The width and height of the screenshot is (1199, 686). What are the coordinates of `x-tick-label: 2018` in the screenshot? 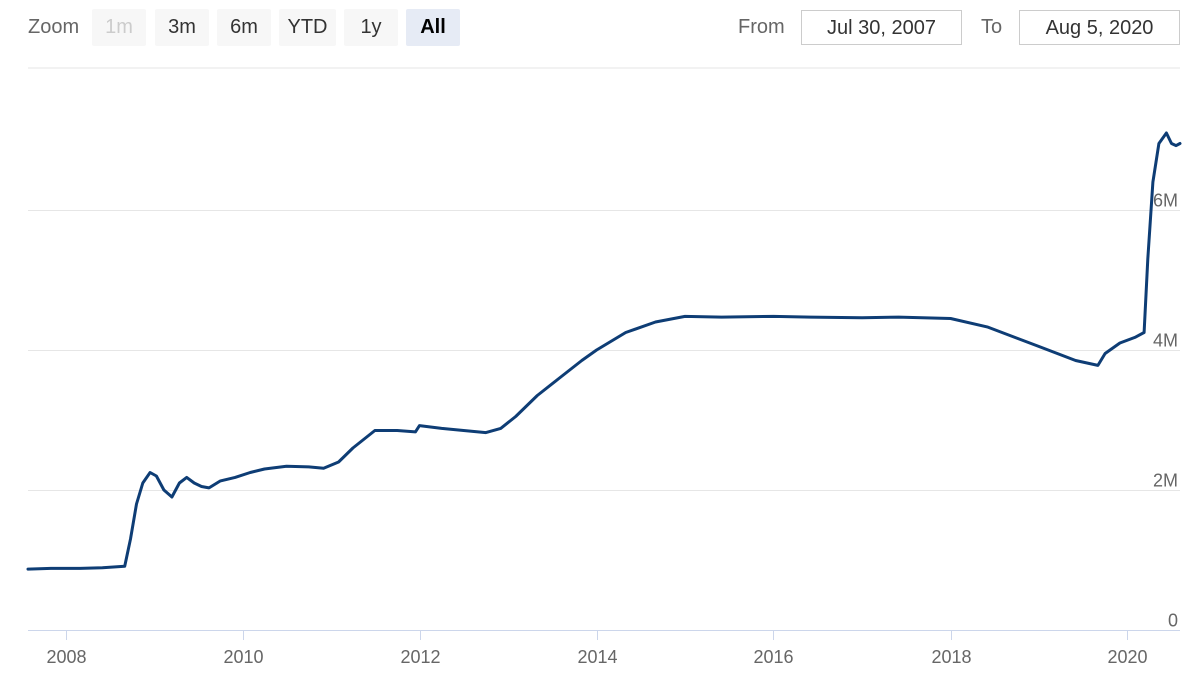 It's located at (951, 657).